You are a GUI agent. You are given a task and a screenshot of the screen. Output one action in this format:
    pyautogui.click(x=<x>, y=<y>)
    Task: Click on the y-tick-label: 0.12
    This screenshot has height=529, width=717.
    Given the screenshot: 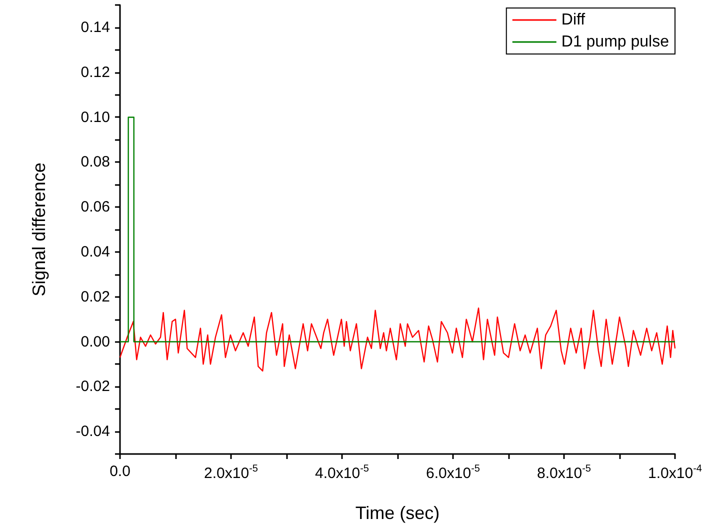 What is the action you would take?
    pyautogui.click(x=95, y=72)
    